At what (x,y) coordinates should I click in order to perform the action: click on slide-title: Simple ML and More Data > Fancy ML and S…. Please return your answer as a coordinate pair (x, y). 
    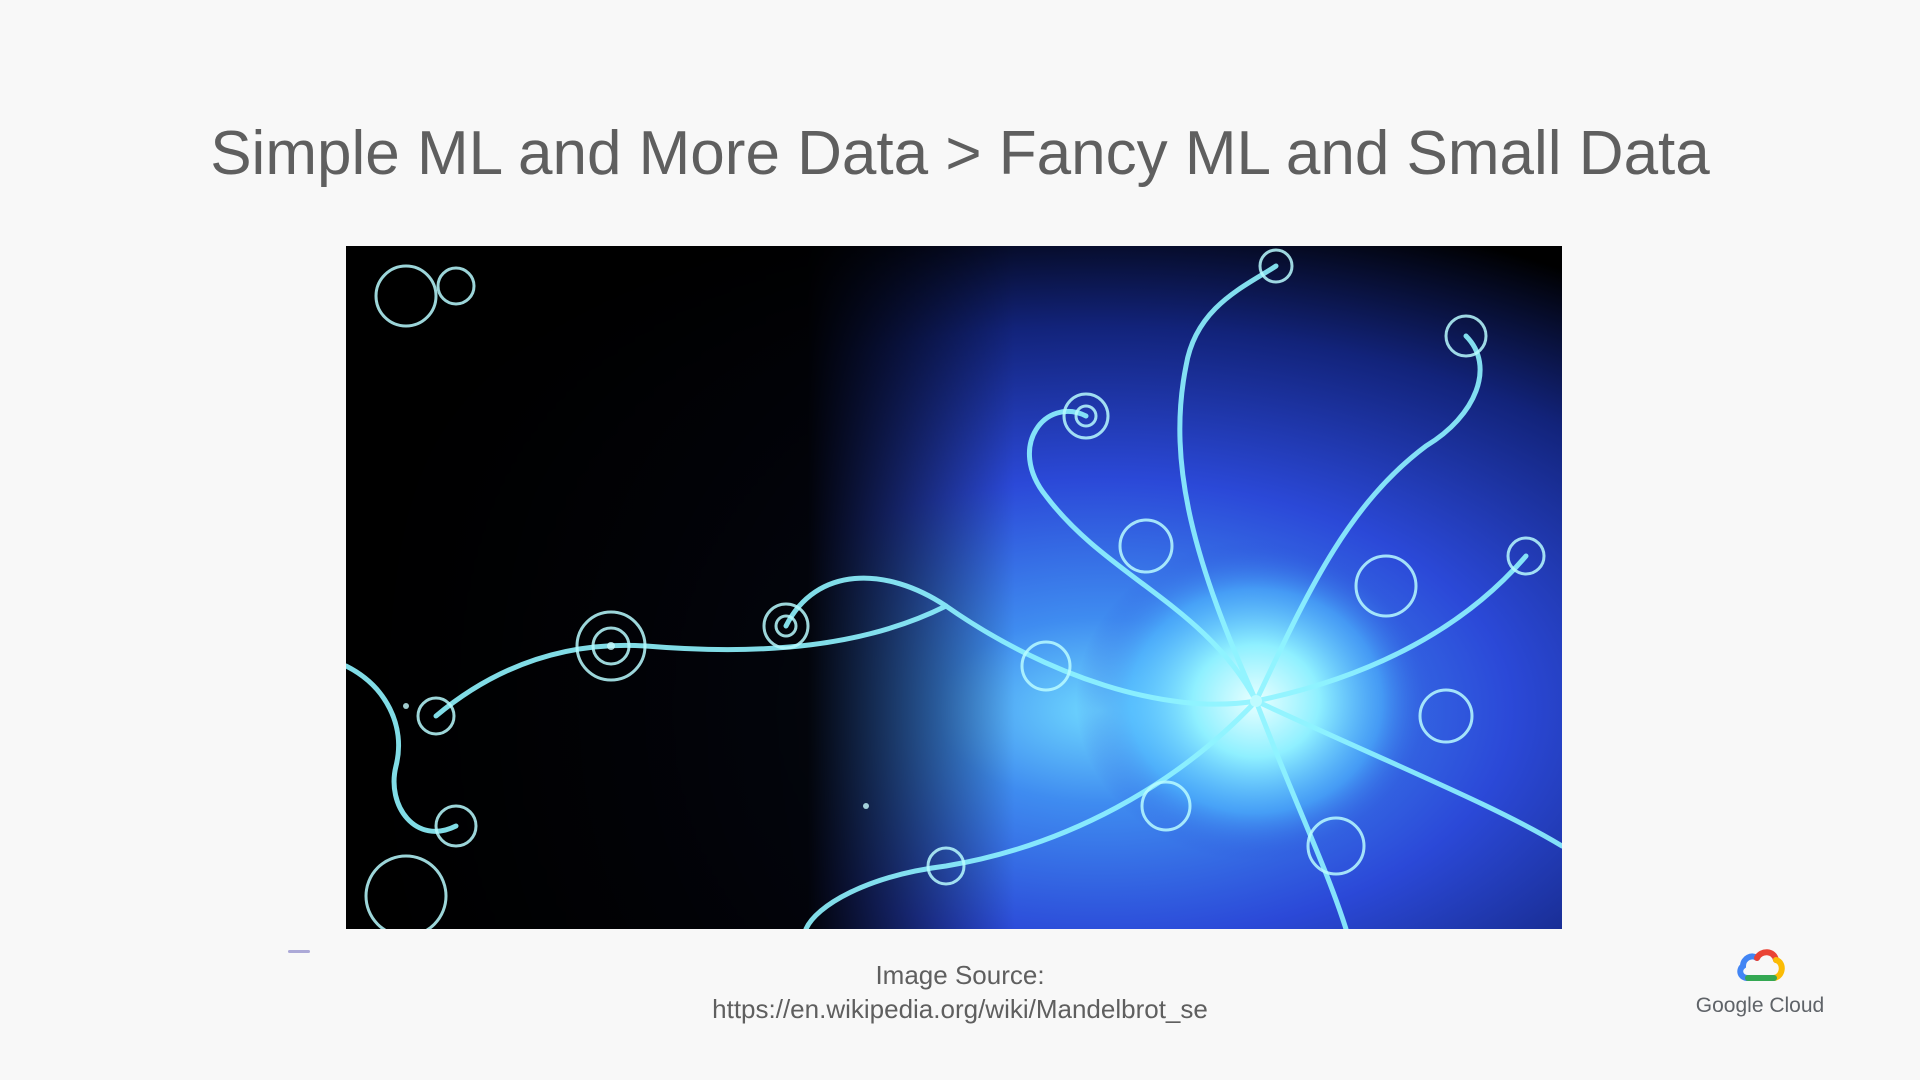
    Looking at the image, I should click on (960, 153).